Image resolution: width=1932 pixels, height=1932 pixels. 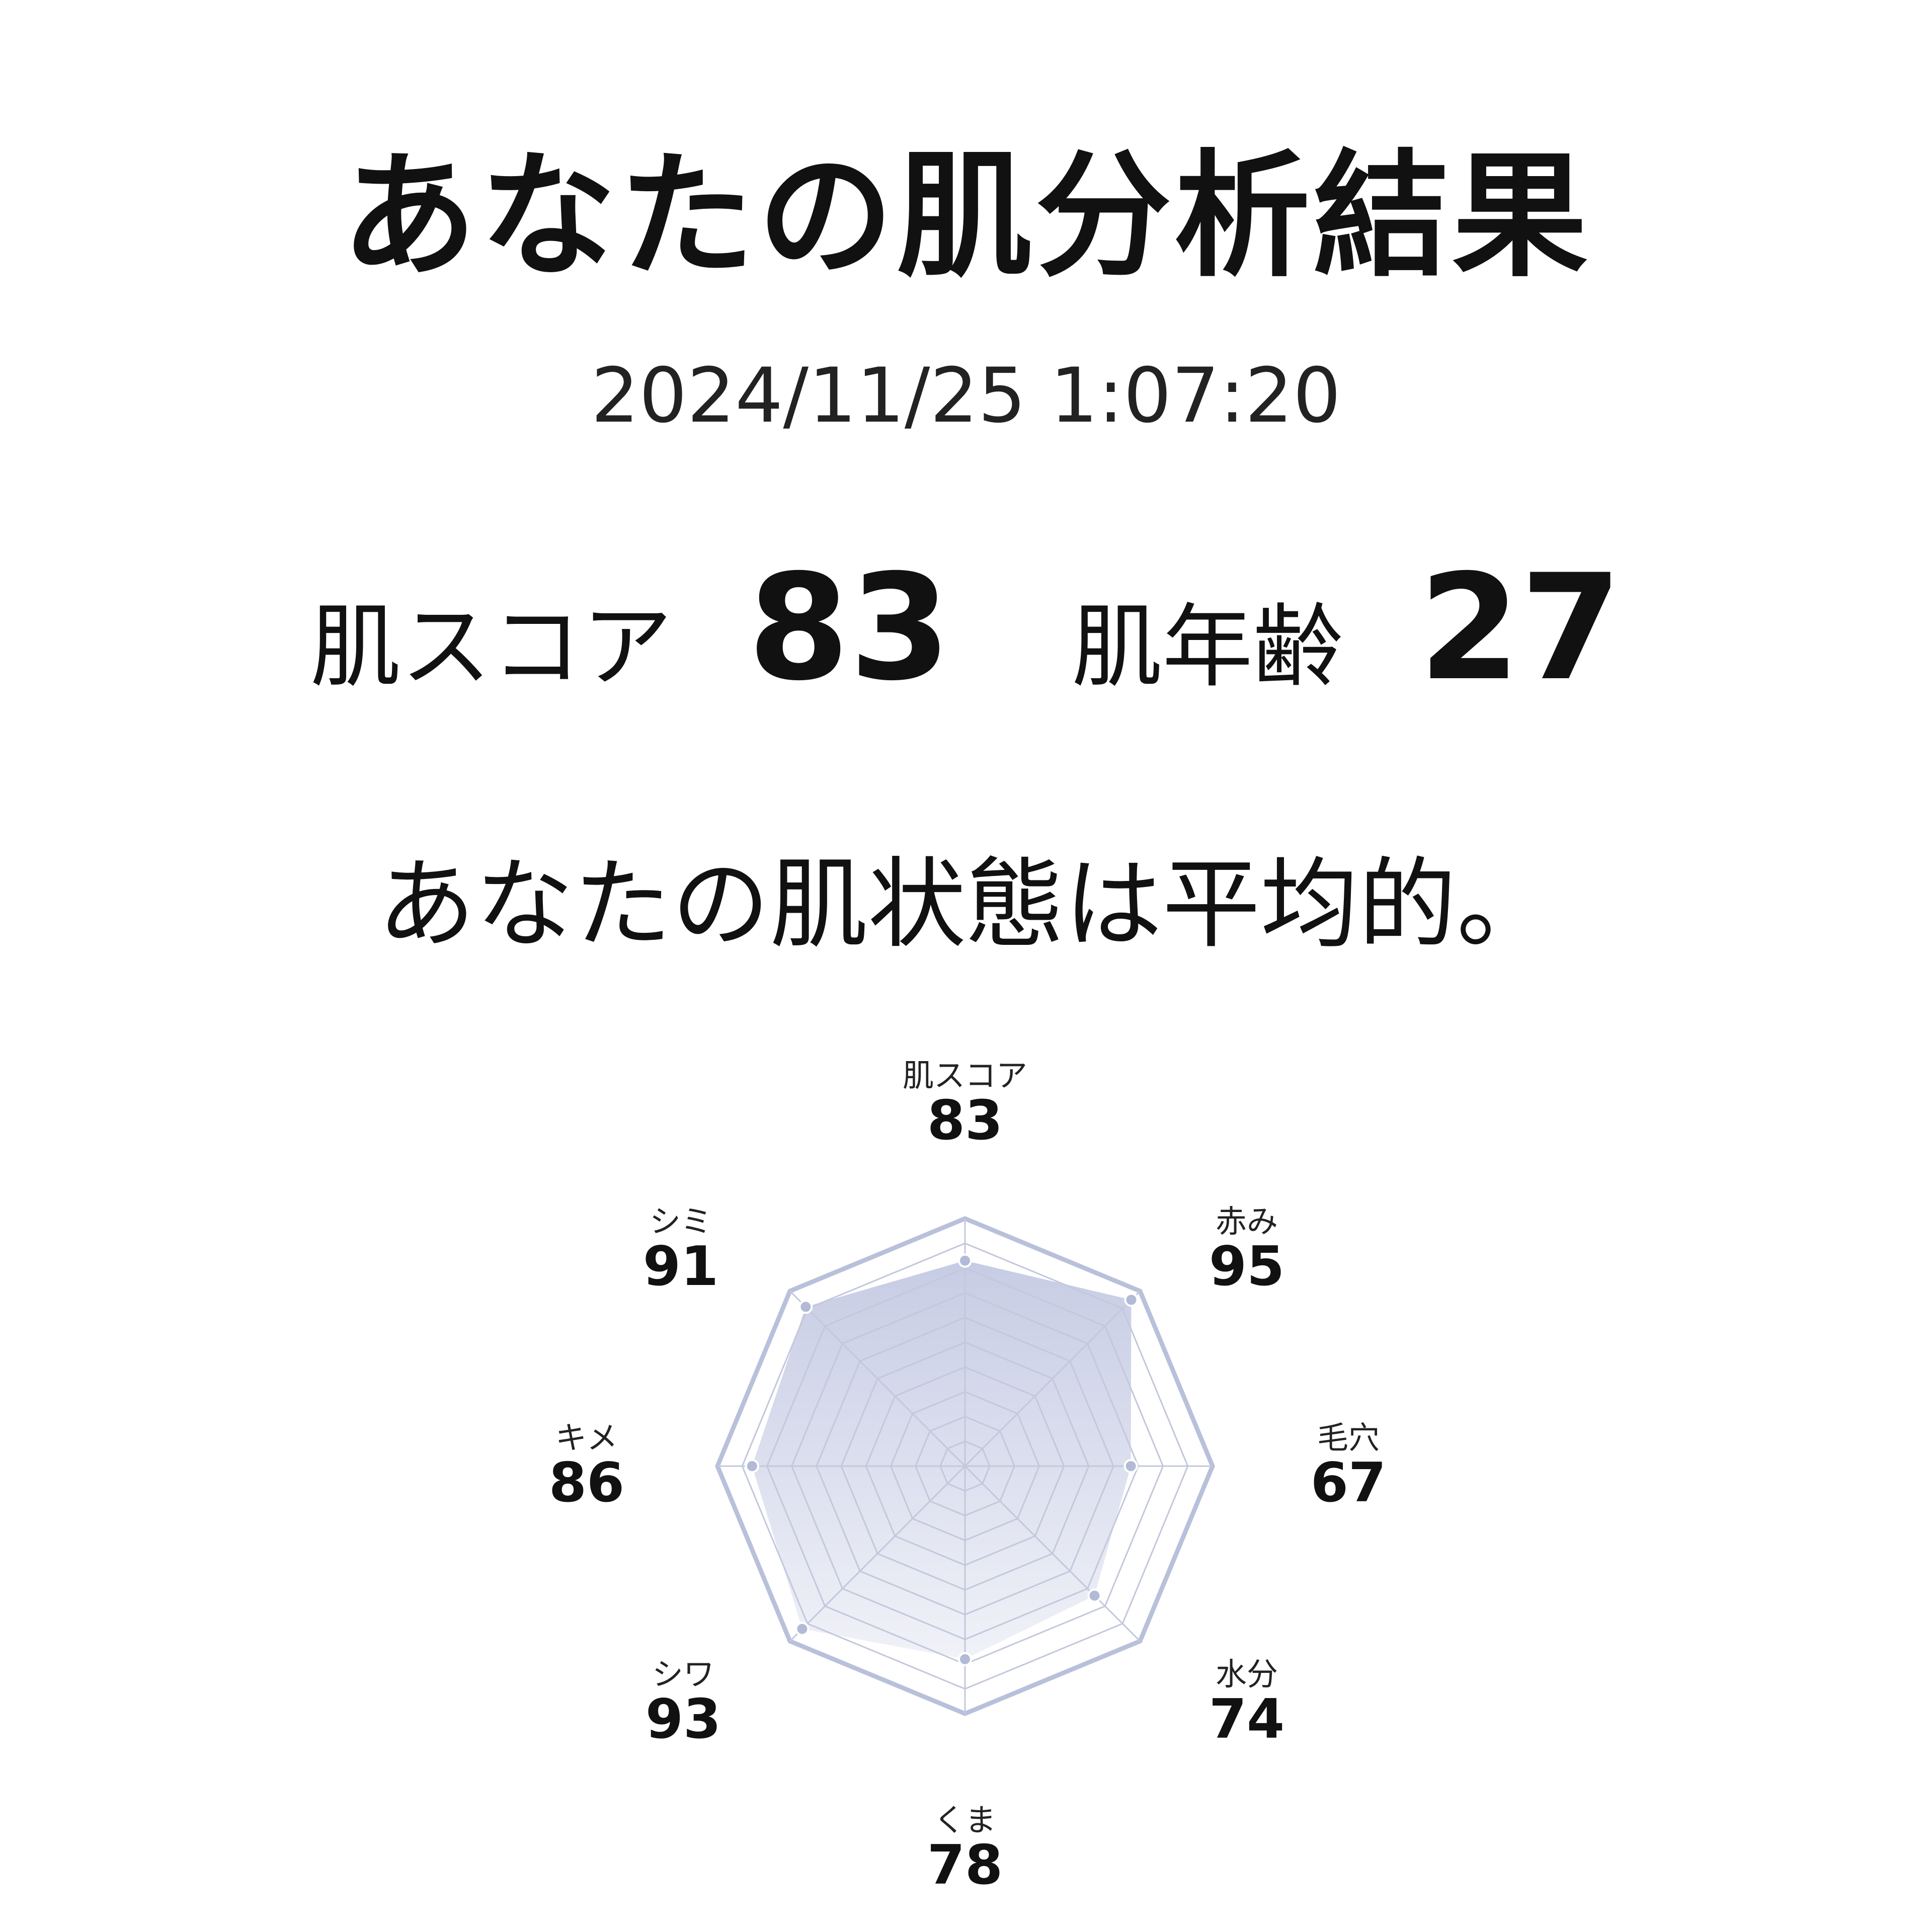 I want to click on radar-value-label: 93, so click(x=684, y=1720).